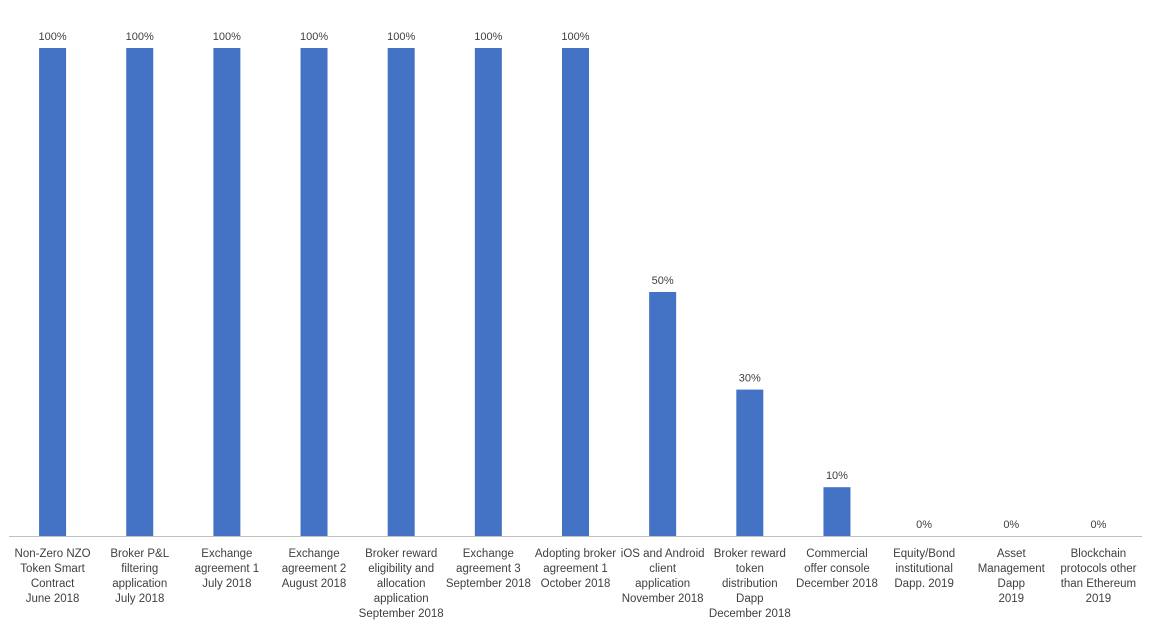 The width and height of the screenshot is (1157, 628). What do you see at coordinates (575, 554) in the screenshot?
I see `category-label-line: Adopting broker` at bounding box center [575, 554].